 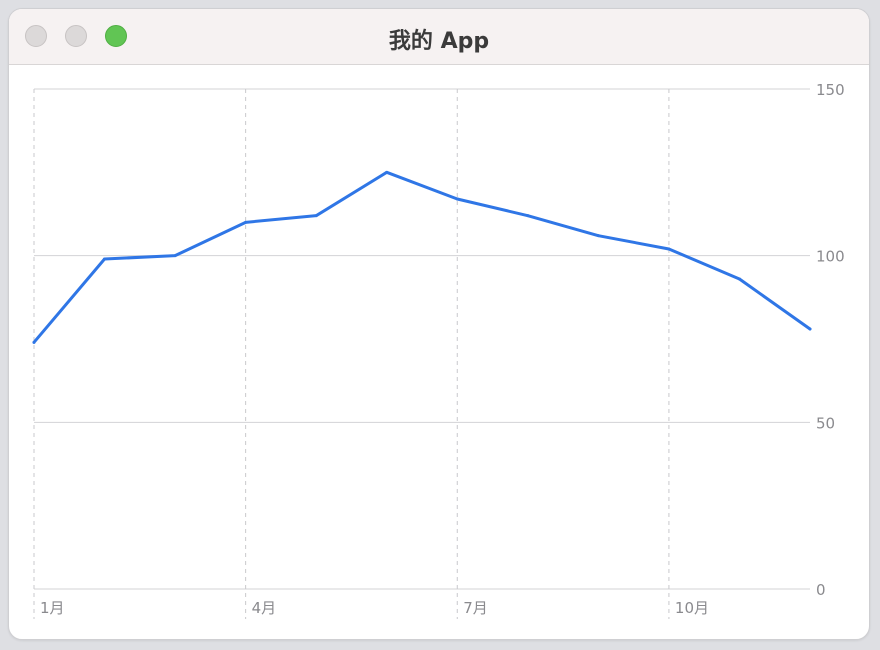 I want to click on x-tick-label: 4月, so click(x=264, y=608).